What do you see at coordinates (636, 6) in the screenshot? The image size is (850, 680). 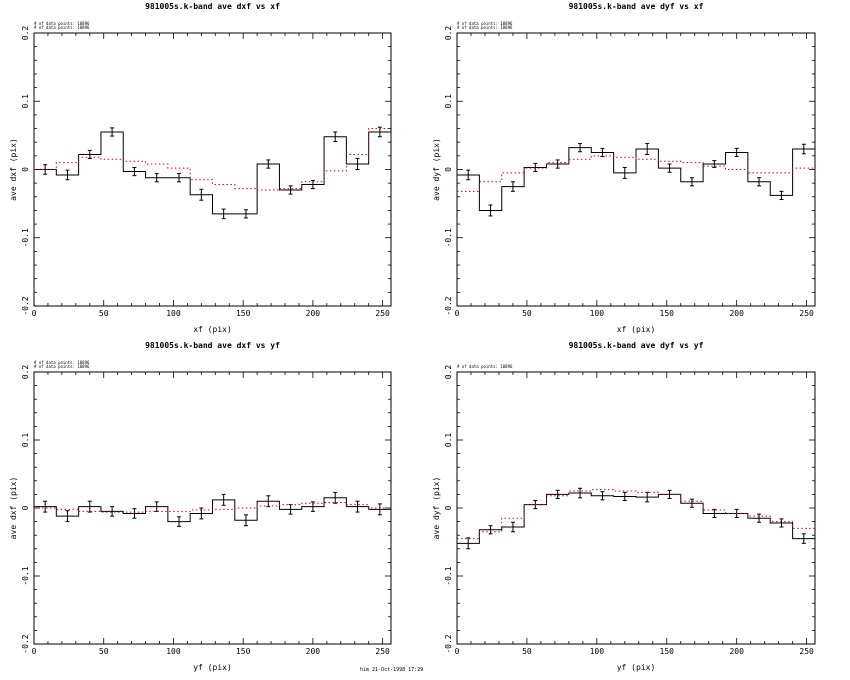 I see `chart-title: 981005s.k-band ave dyf vs xf` at bounding box center [636, 6].